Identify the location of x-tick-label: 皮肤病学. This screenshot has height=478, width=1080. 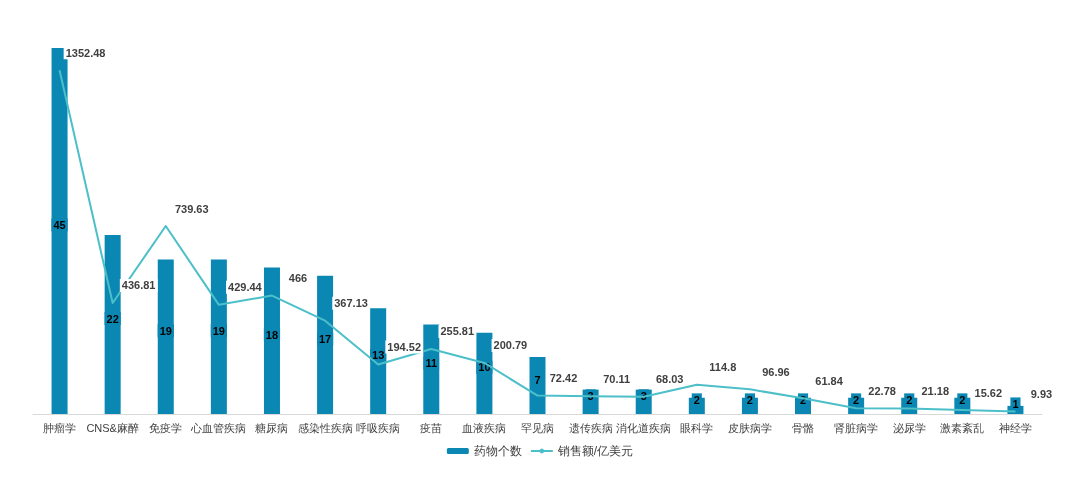
(749, 427).